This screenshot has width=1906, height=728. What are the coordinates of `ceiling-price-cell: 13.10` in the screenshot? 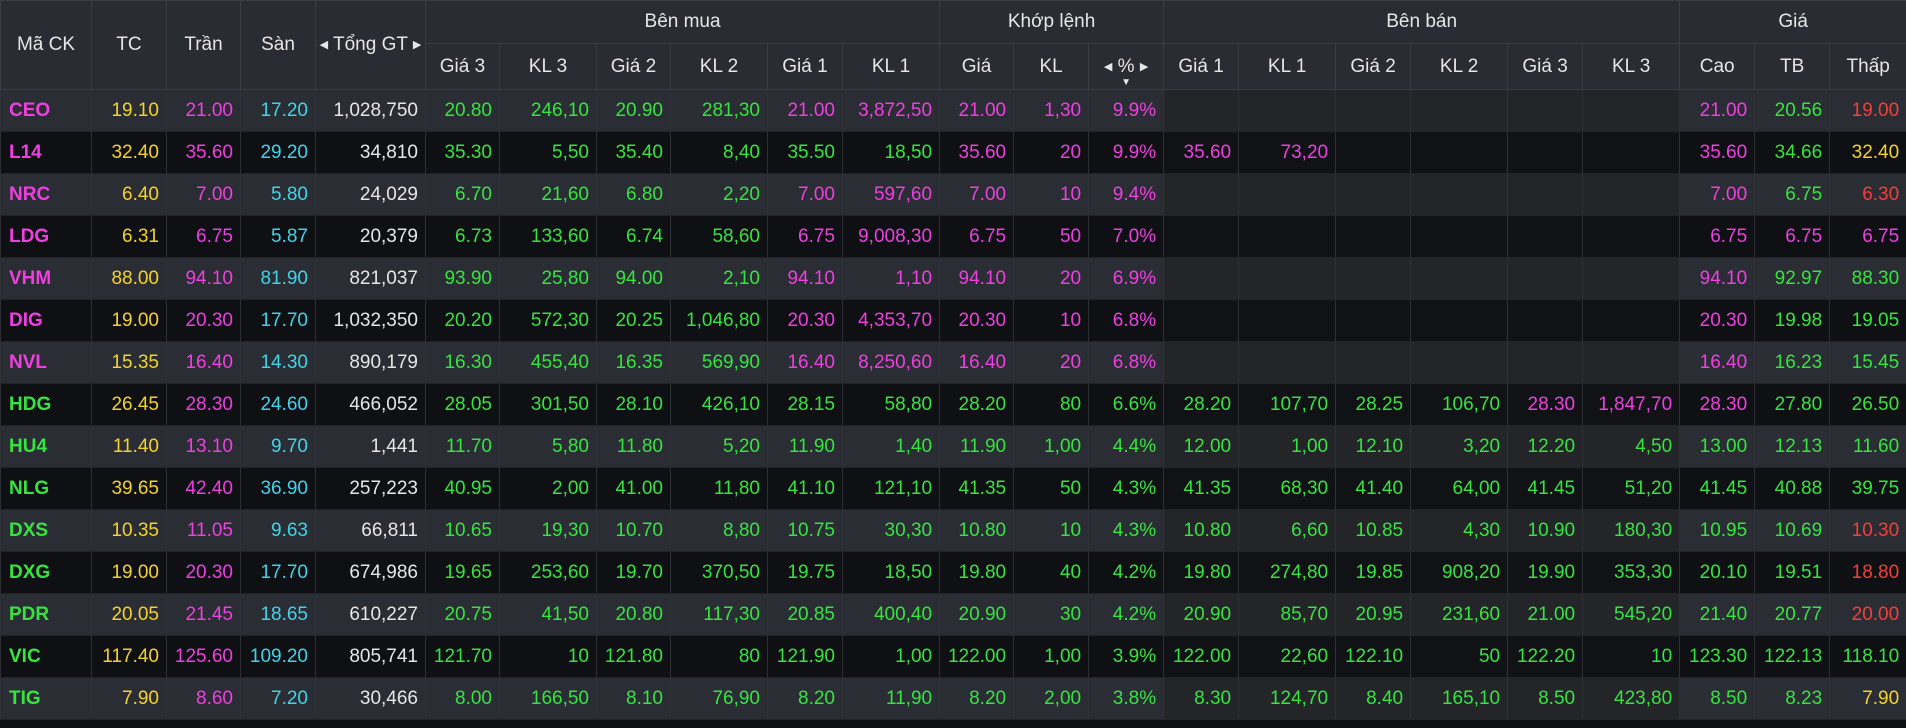 It's located at (203, 446).